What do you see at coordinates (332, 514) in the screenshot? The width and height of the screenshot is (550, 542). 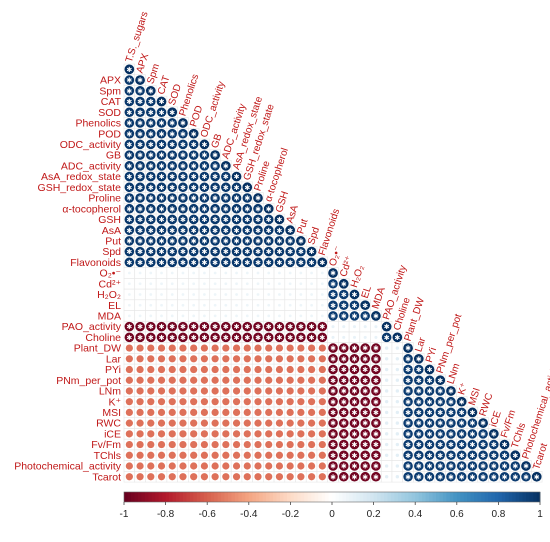 I see `color-bar-tick-label: 0` at bounding box center [332, 514].